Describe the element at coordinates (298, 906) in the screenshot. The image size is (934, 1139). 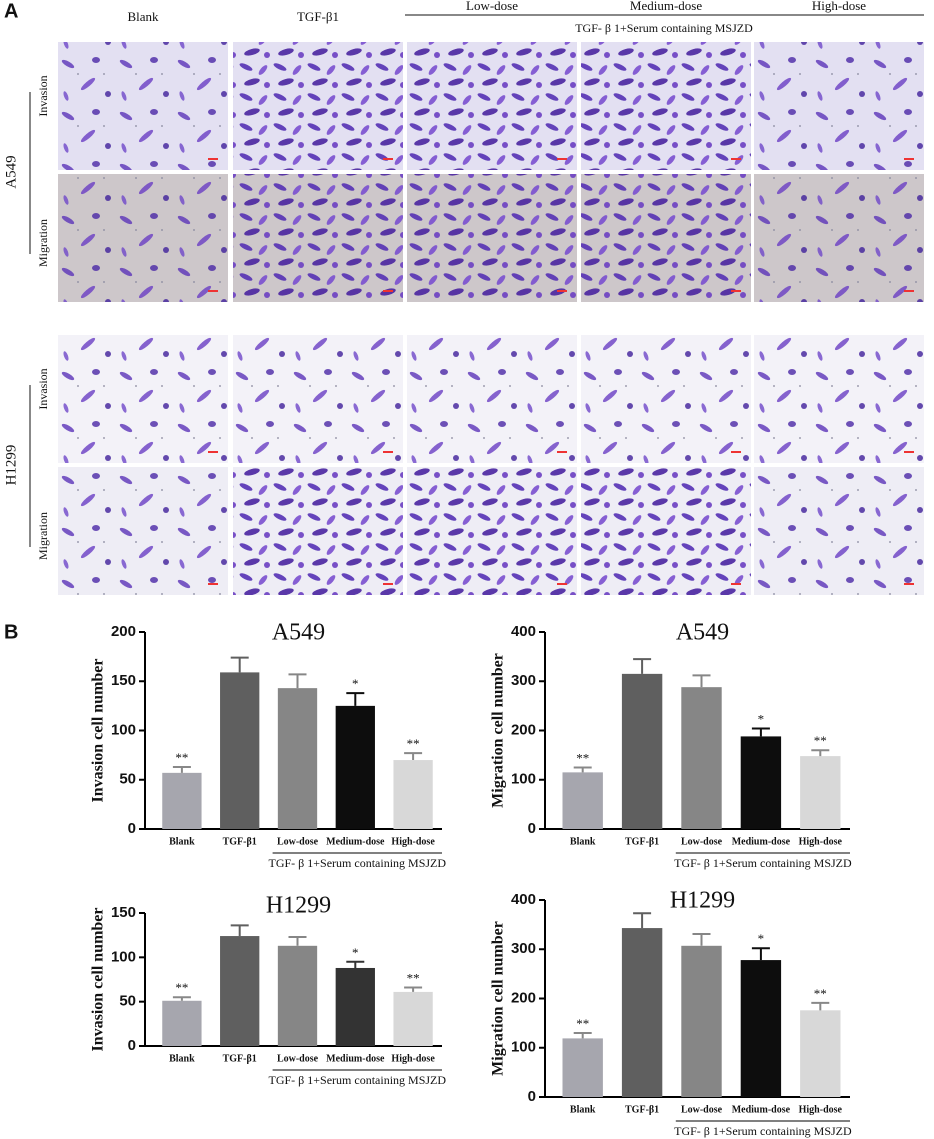
I see `chart-title: H1299` at that location.